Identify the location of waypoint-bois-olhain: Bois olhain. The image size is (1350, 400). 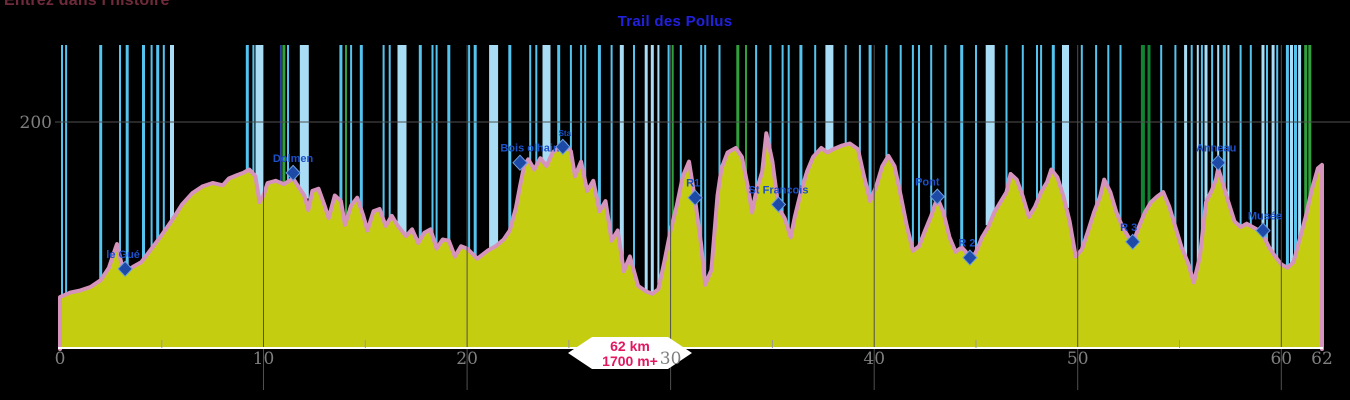
(530, 157).